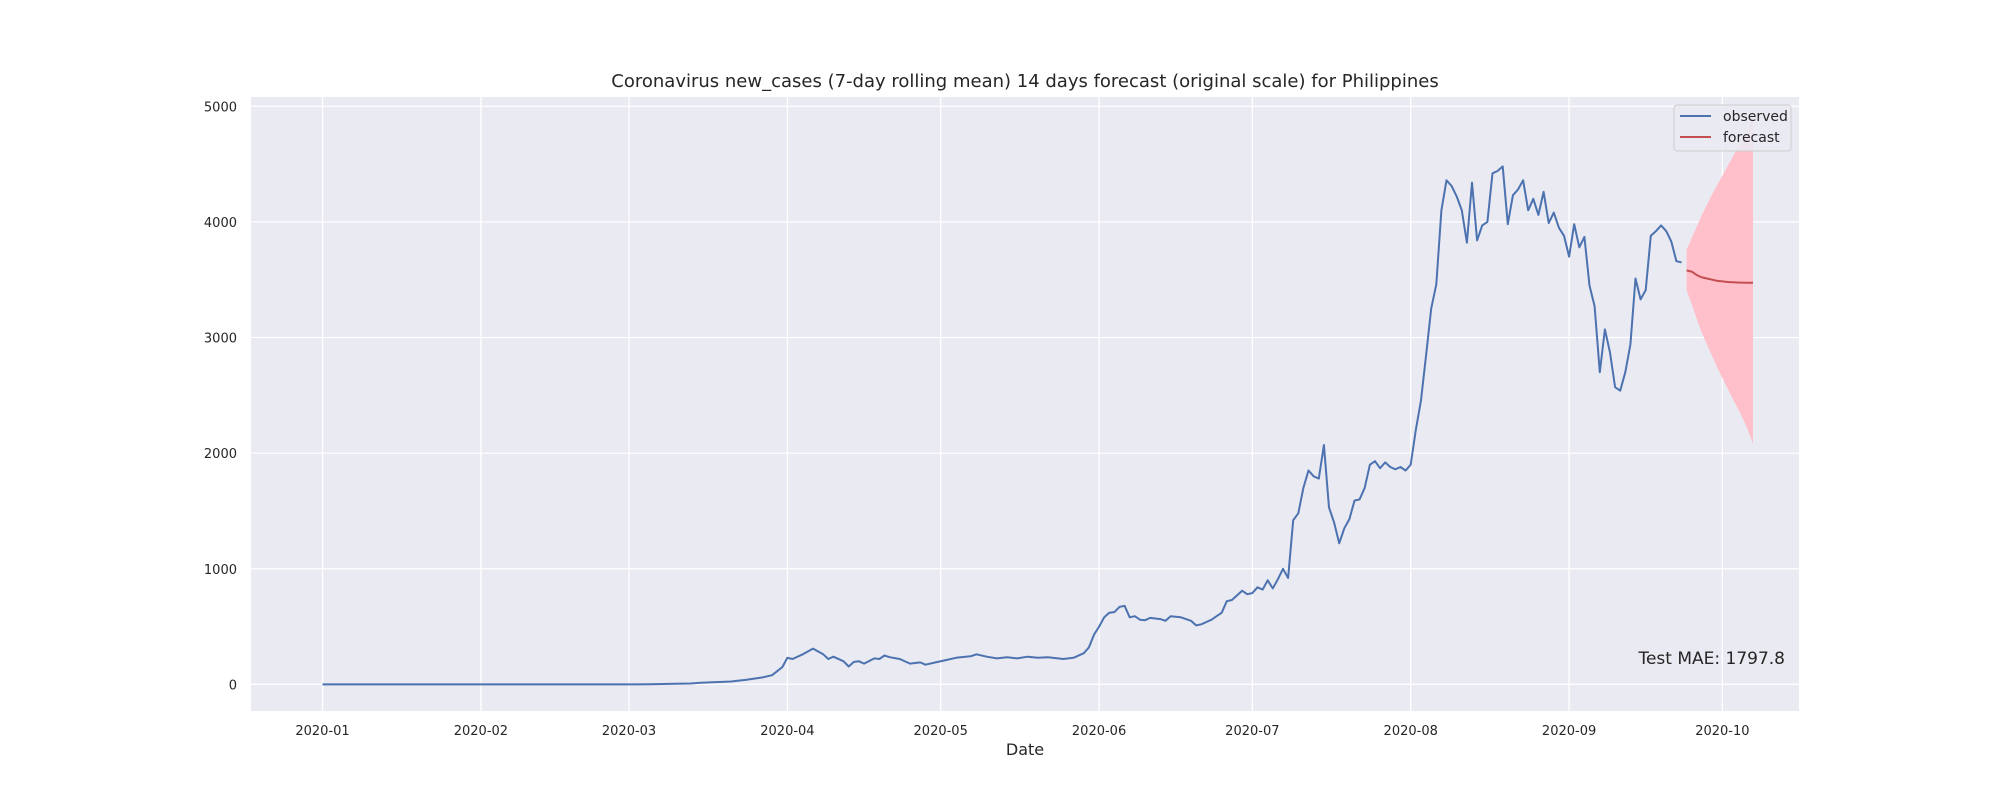 This screenshot has width=2000, height=800. What do you see at coordinates (1099, 731) in the screenshot?
I see `x-tick-label: 2020-06` at bounding box center [1099, 731].